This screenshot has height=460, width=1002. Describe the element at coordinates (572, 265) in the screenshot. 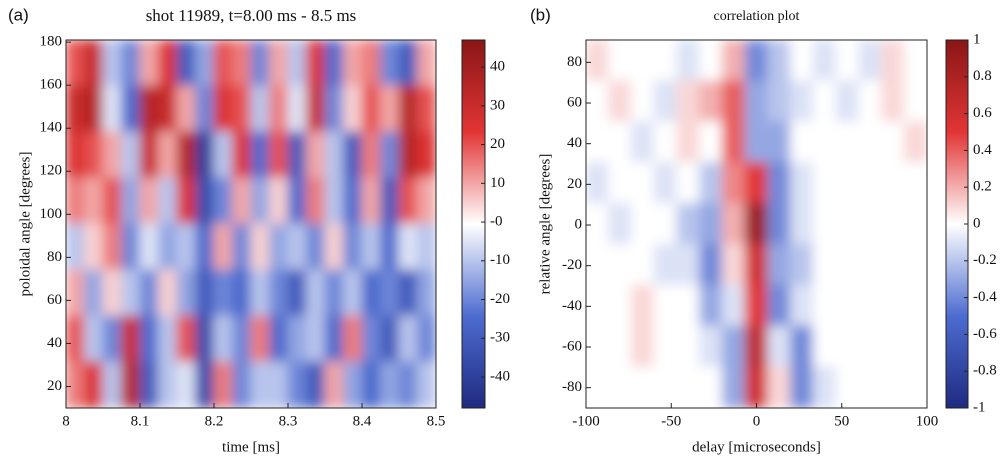

I see `y-tick-label: -20` at that location.